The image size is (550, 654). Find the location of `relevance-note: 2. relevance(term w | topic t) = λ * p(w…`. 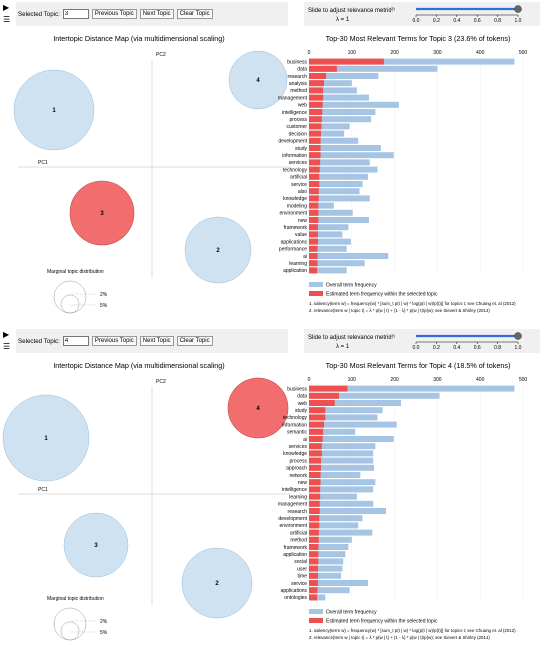

relevance-note: 2. relevance(term w | topic t) = λ * p(w… is located at coordinates (399, 637).